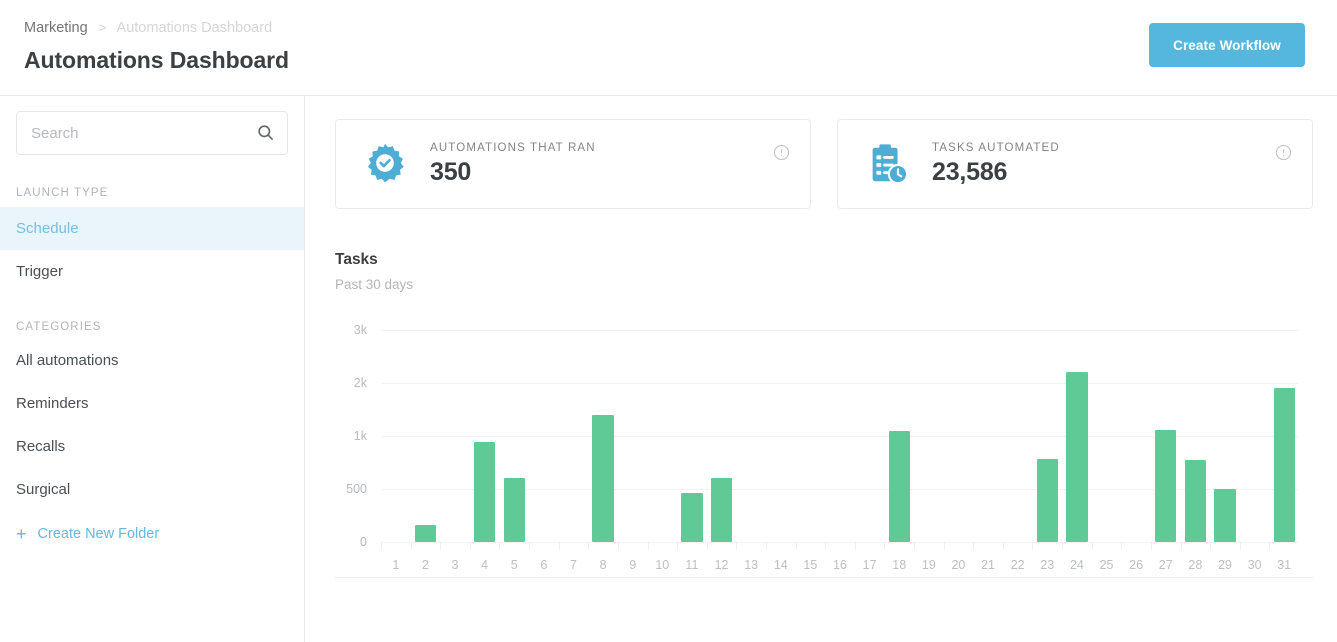 Image resolution: width=1337 pixels, height=642 pixels. I want to click on chart-x-tick-label: 6, so click(544, 565).